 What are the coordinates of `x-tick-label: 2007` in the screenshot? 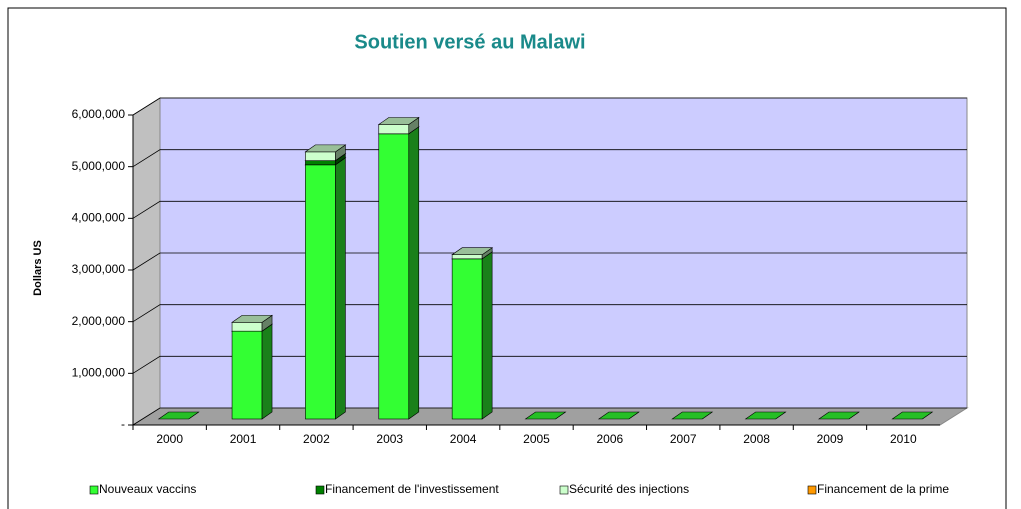 It's located at (683, 439).